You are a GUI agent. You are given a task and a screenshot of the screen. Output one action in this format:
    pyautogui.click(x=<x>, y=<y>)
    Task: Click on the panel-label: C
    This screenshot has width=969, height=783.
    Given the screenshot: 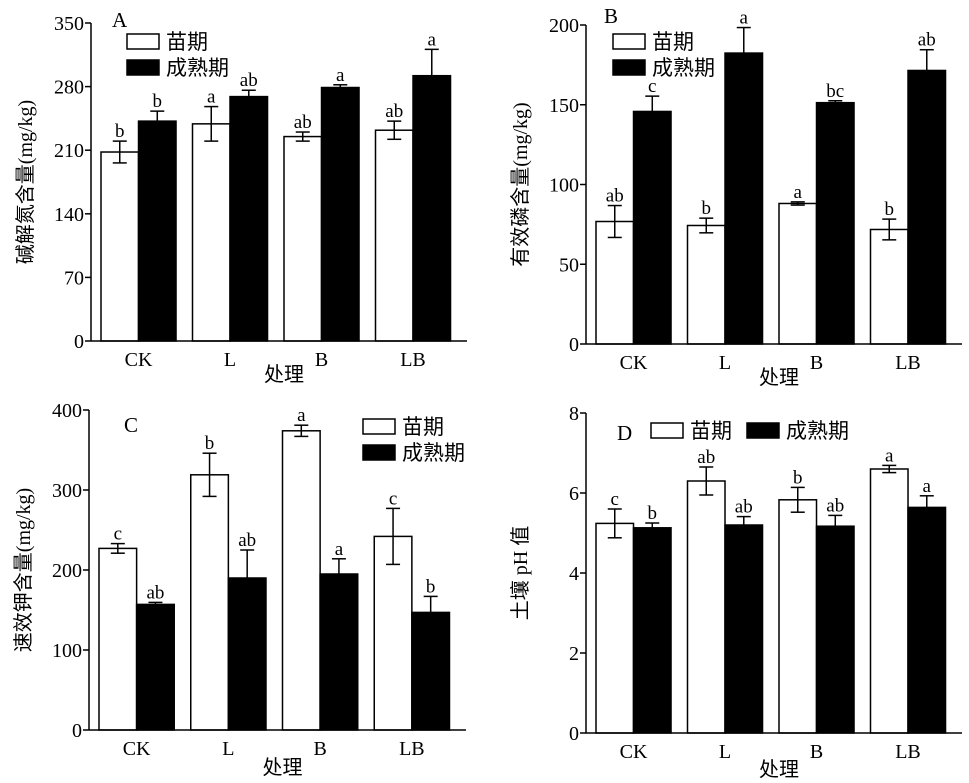 What is the action you would take?
    pyautogui.click(x=131, y=425)
    